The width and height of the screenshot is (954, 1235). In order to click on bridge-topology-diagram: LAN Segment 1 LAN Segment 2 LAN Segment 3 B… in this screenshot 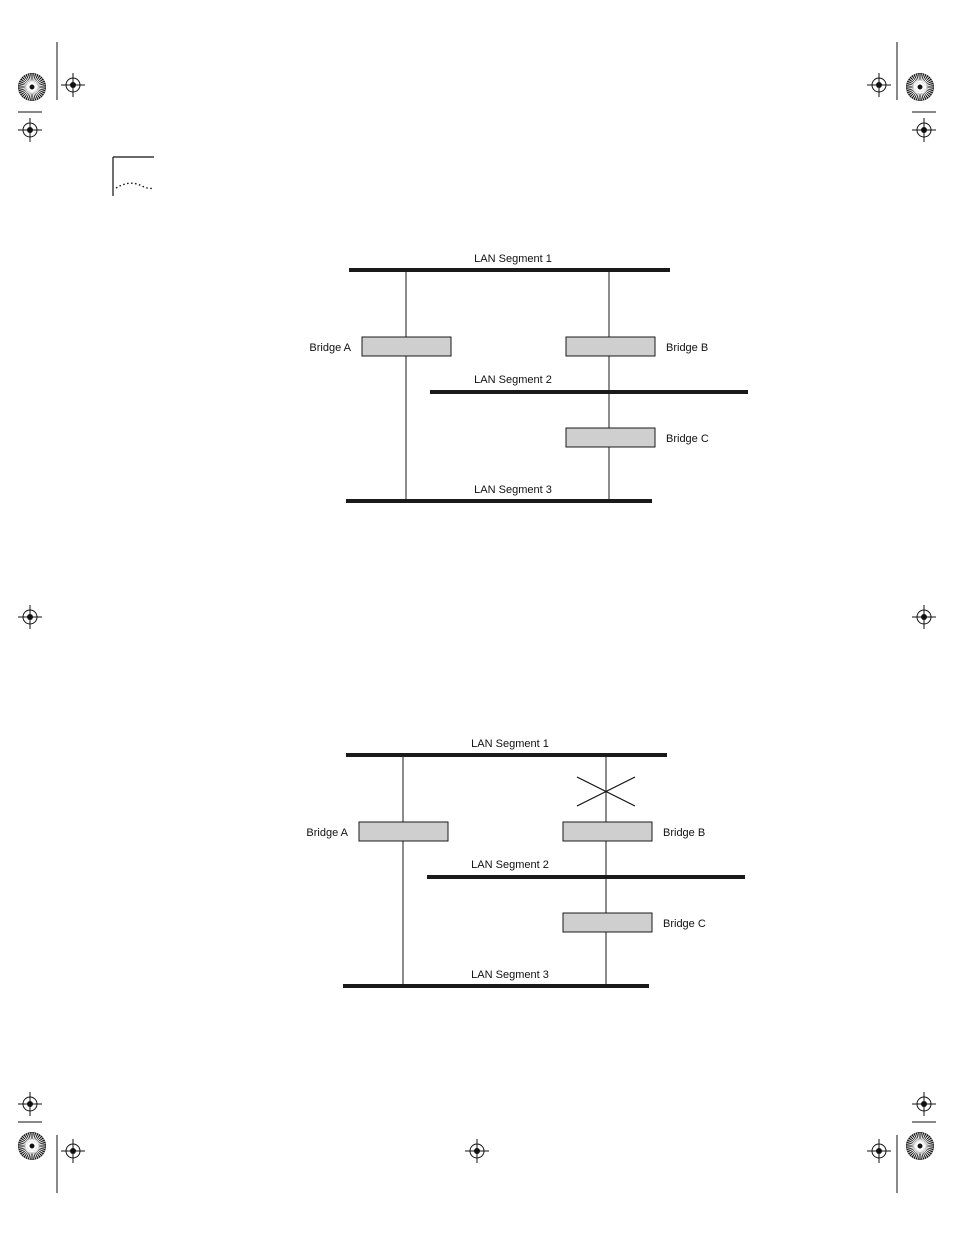, I will do `click(528, 378)`.